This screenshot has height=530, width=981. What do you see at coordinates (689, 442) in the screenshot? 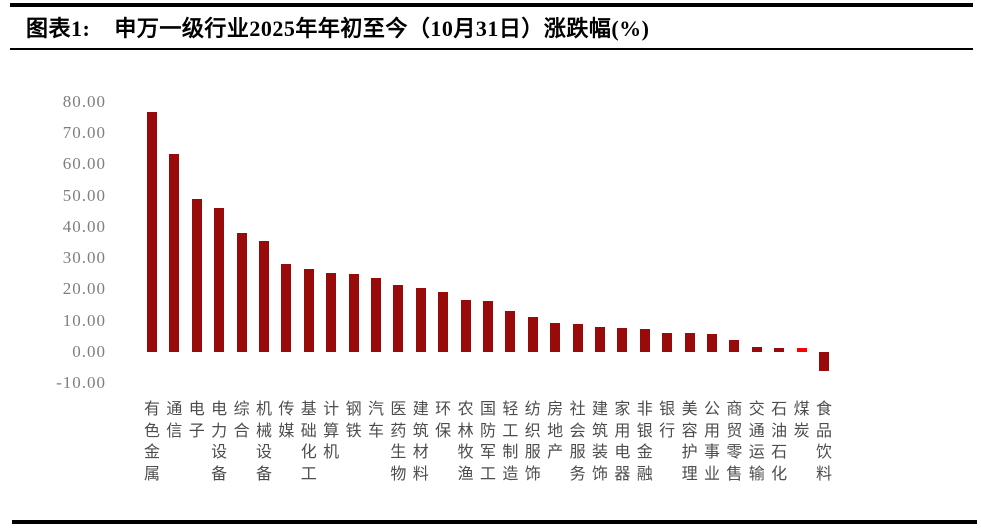
I see `x-axis-label: 美 容 护 理` at bounding box center [689, 442].